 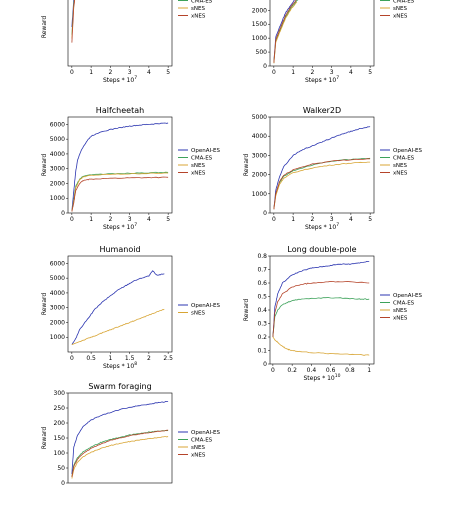 What do you see at coordinates (130, 358) in the screenshot?
I see `x-tick-label: 1.5` at bounding box center [130, 358].